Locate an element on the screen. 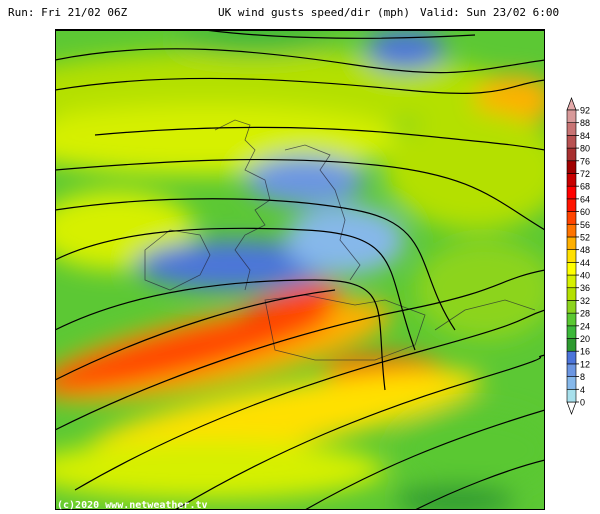 The image size is (600, 514). legend-tick-label: 48 is located at coordinates (585, 250).